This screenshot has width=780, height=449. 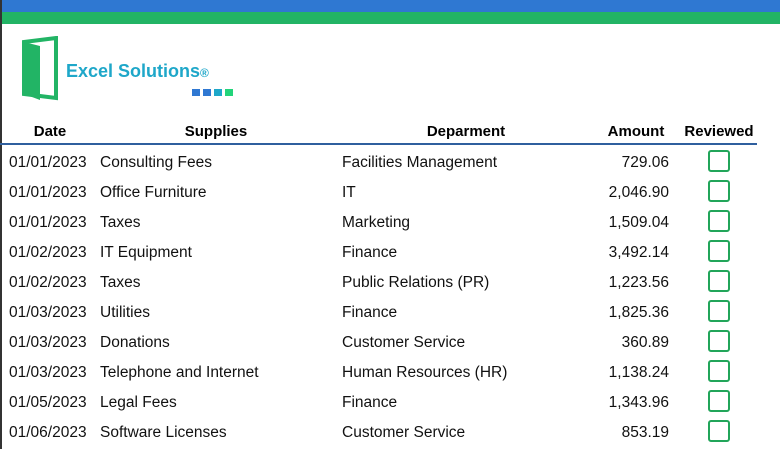 I want to click on logo-mark: ®, so click(x=204, y=73).